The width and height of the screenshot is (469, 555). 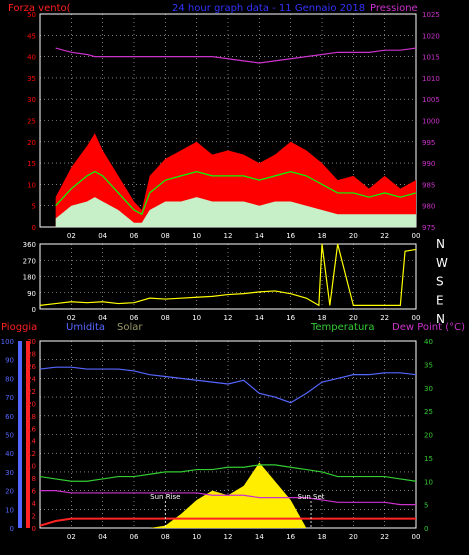 I want to click on rain-title: Pioggia, so click(x=19, y=327).